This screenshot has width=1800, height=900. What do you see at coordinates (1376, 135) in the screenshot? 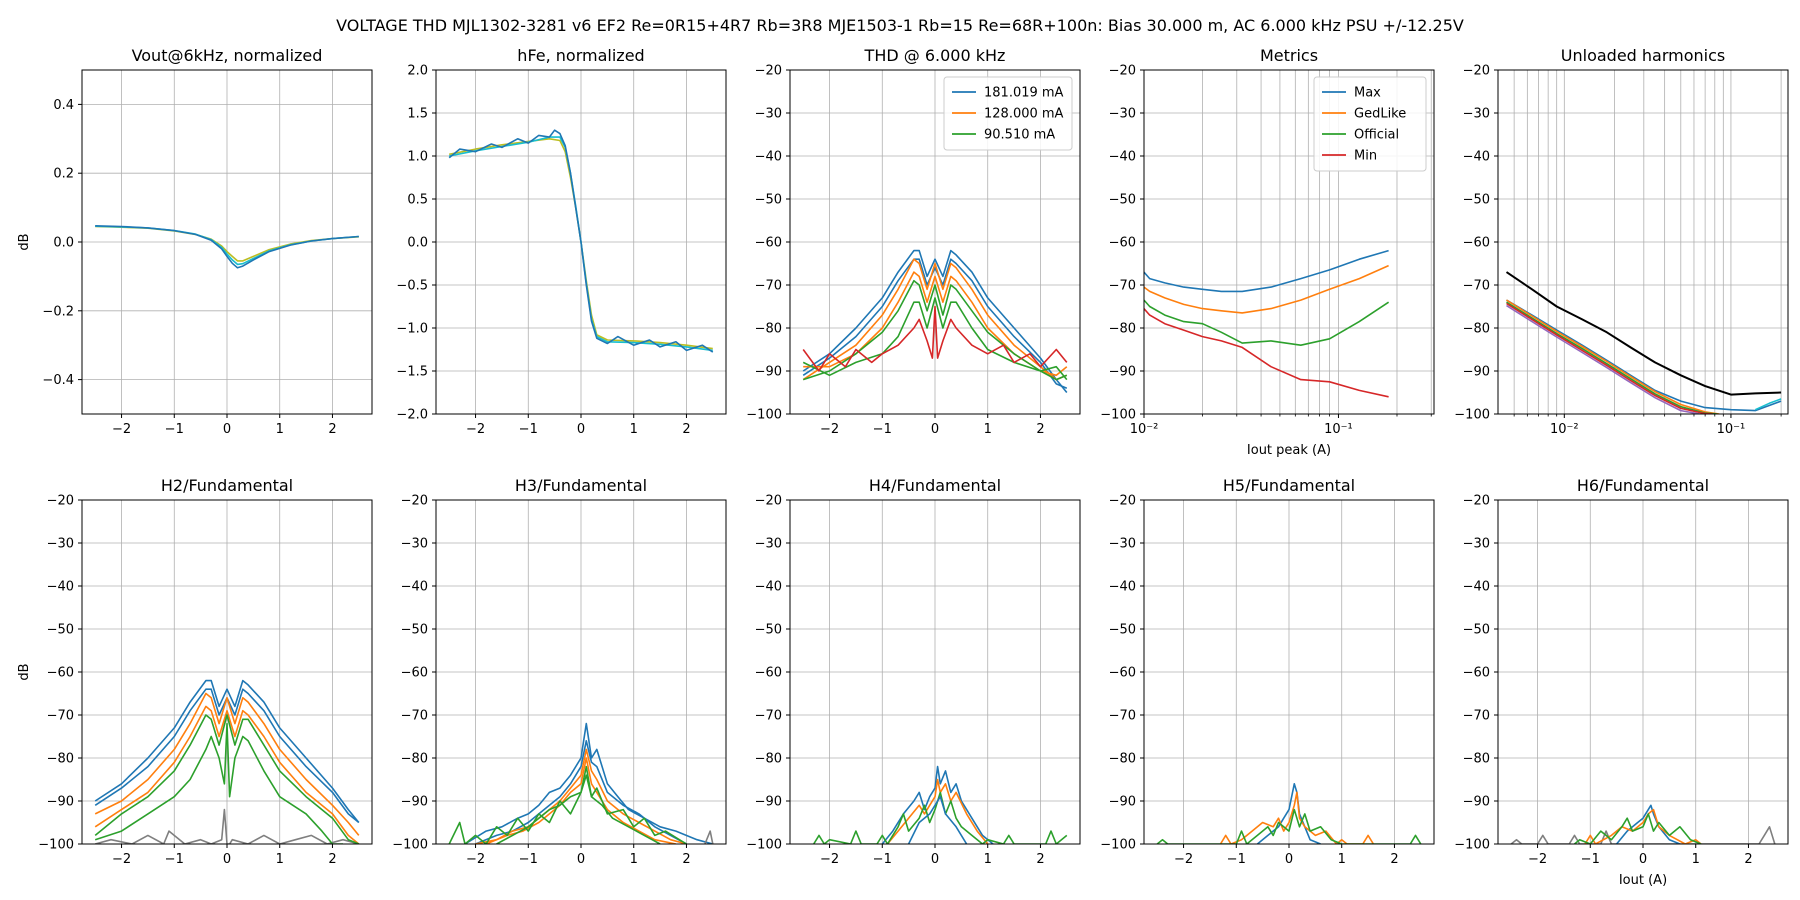
I see `chart-metrics-legend-label-2: Official` at bounding box center [1376, 135].